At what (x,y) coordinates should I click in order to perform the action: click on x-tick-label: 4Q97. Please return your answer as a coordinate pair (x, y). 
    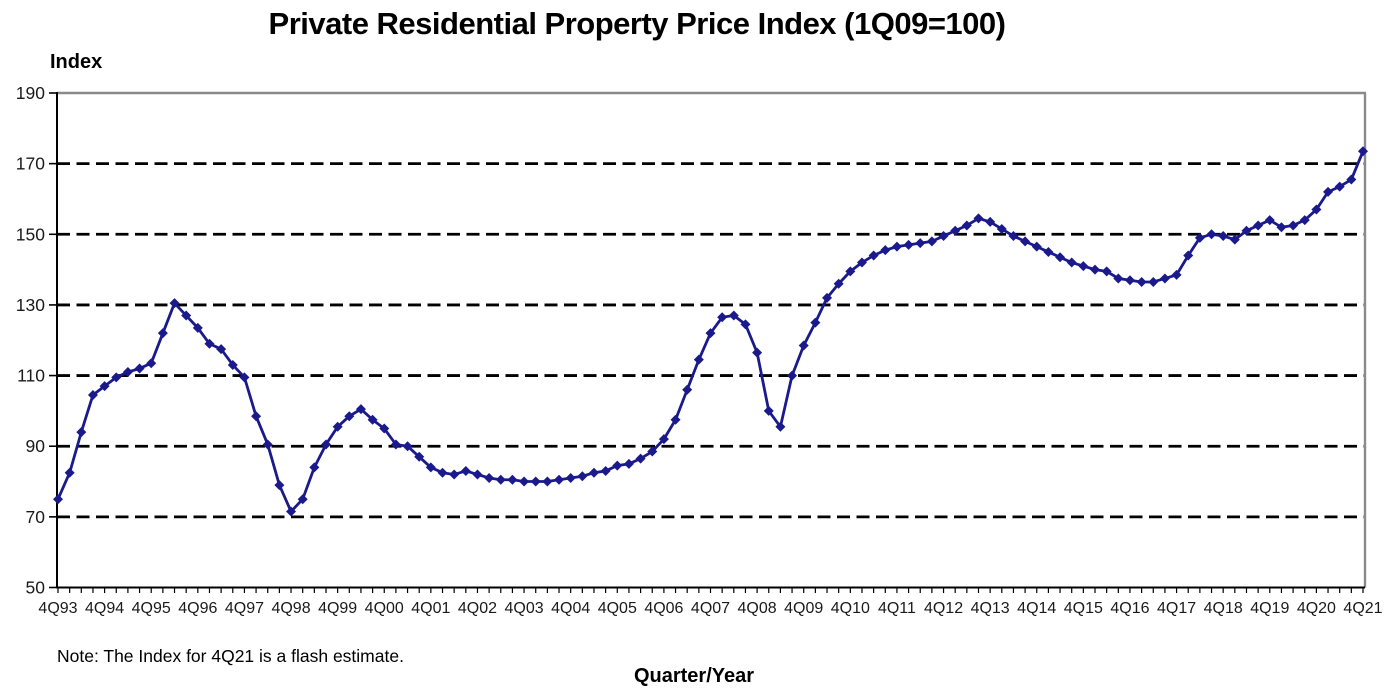
    Looking at the image, I should click on (244, 608).